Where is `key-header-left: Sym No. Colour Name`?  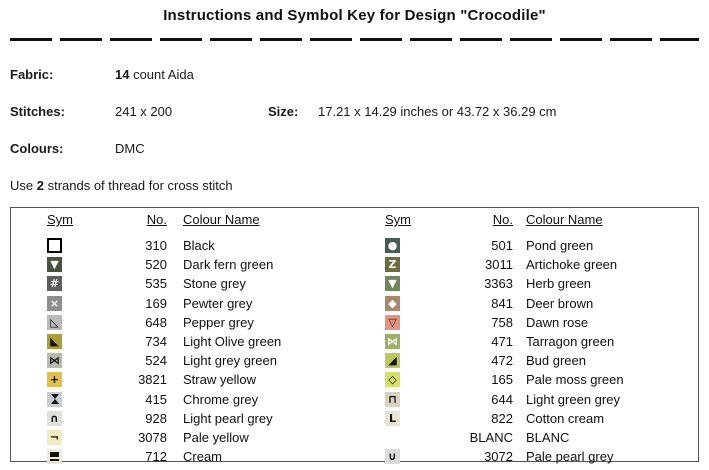 key-header-left: Sym No. Colour Name is located at coordinates (205, 219).